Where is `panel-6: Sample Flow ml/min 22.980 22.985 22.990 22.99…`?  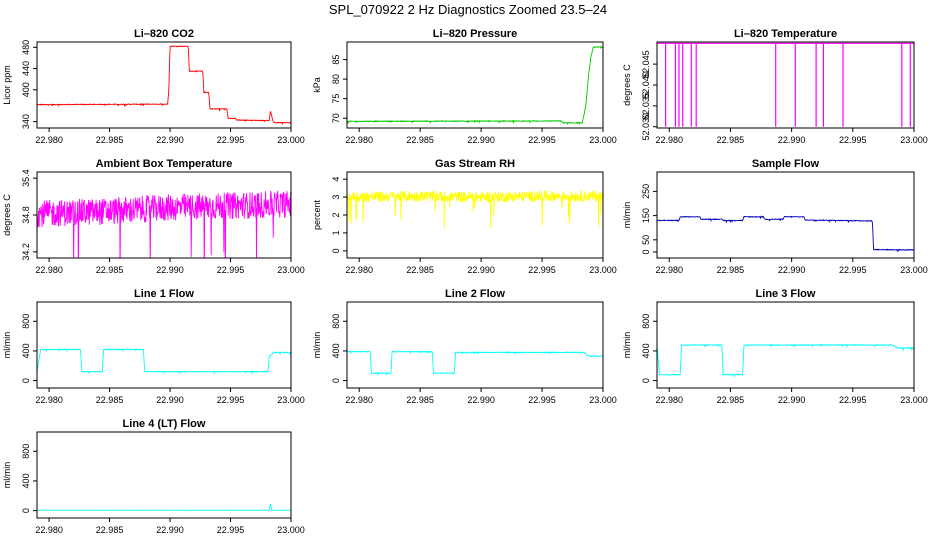 panel-6: Sample Flow ml/min 22.980 22.985 22.990 22.99… is located at coordinates (775, 216).